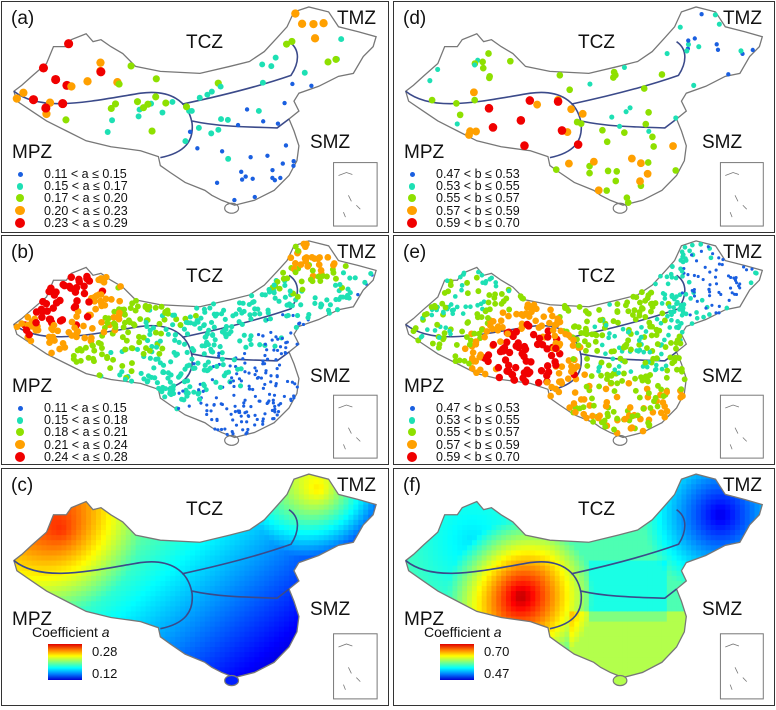  What do you see at coordinates (722, 142) in the screenshot?
I see `zone-label-smz: SMZ` at bounding box center [722, 142].